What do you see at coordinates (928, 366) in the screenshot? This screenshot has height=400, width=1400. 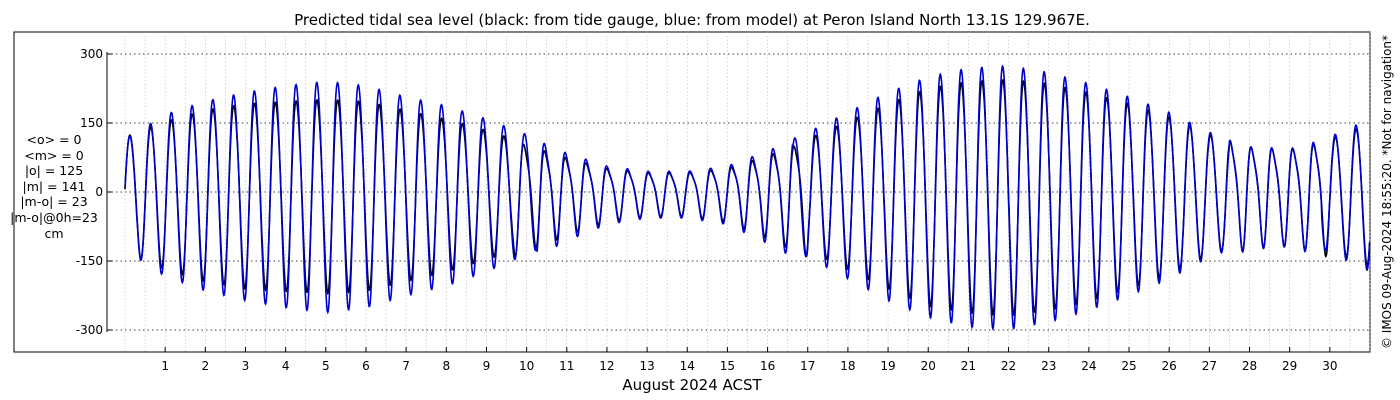 I see `x-tick-label: 20` at bounding box center [928, 366].